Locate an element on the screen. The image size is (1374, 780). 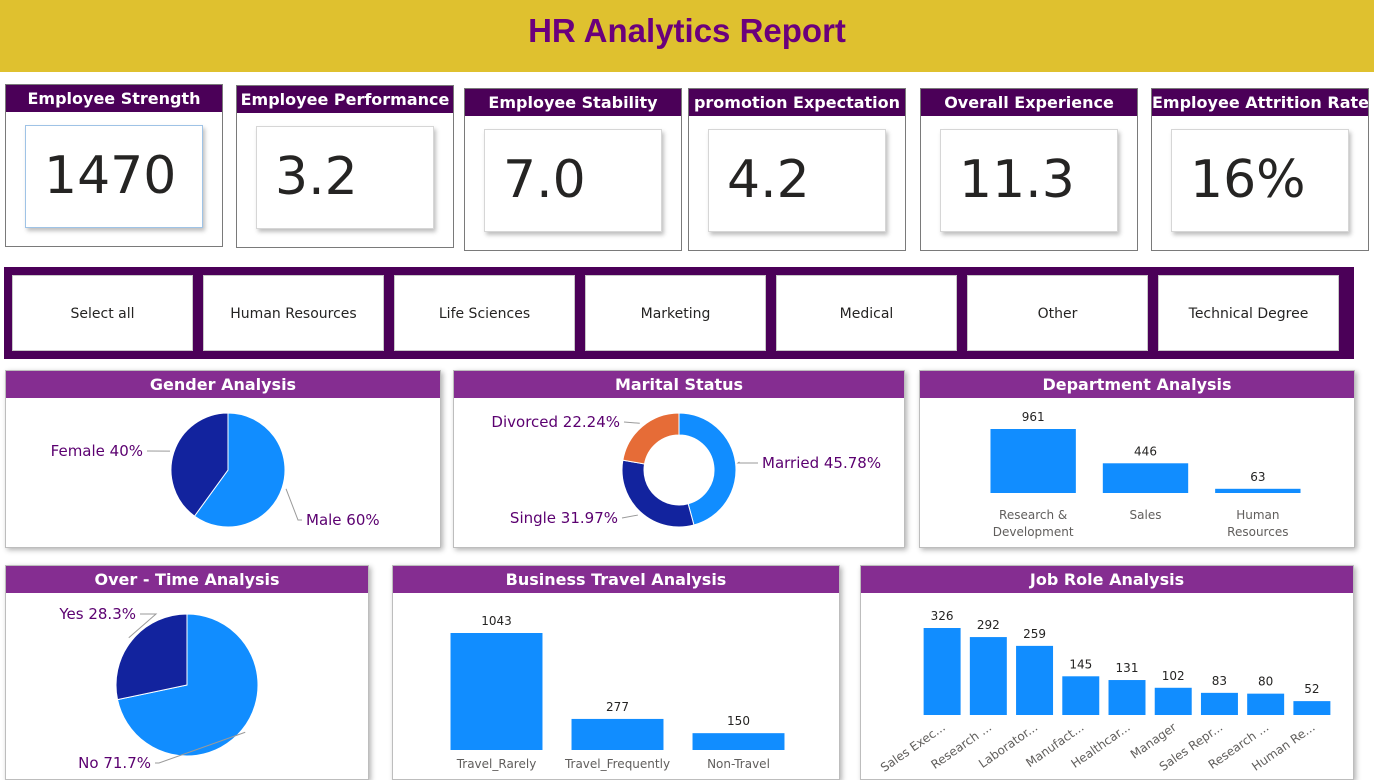
kpi-title: Overall Experience is located at coordinates (1029, 102).